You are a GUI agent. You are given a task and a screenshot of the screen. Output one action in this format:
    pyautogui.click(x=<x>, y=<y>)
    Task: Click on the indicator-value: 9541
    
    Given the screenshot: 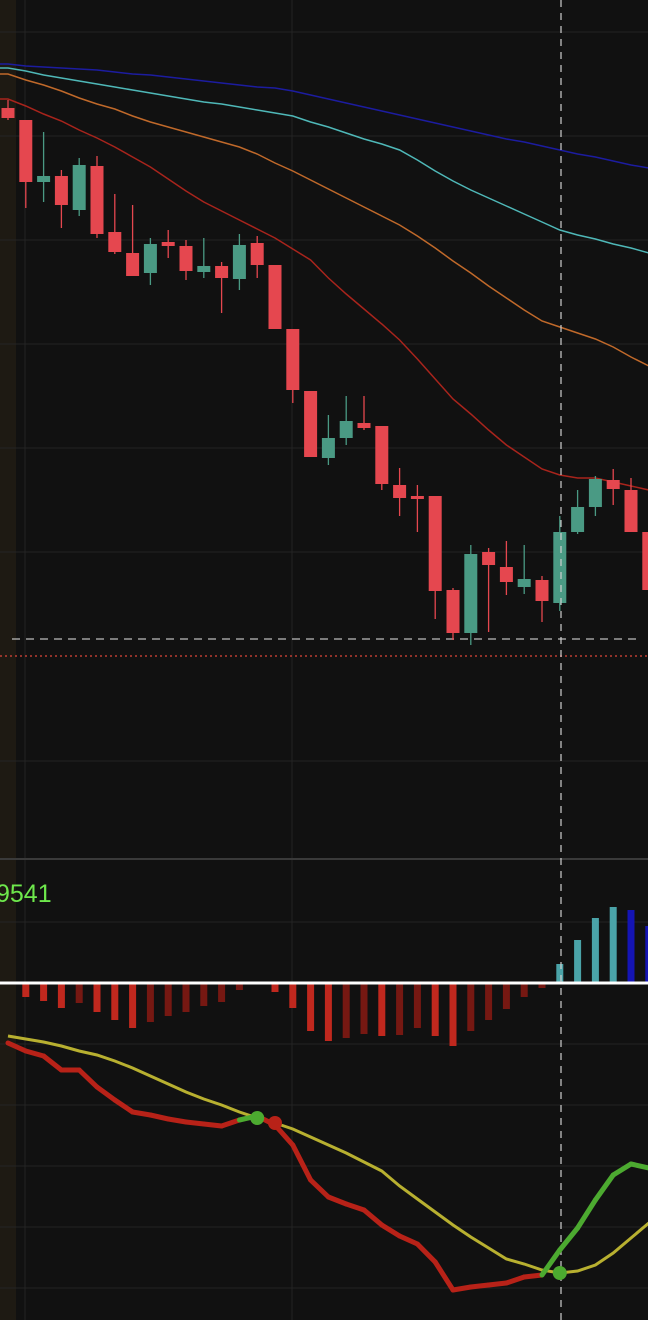 What is the action you would take?
    pyautogui.click(x=26, y=894)
    